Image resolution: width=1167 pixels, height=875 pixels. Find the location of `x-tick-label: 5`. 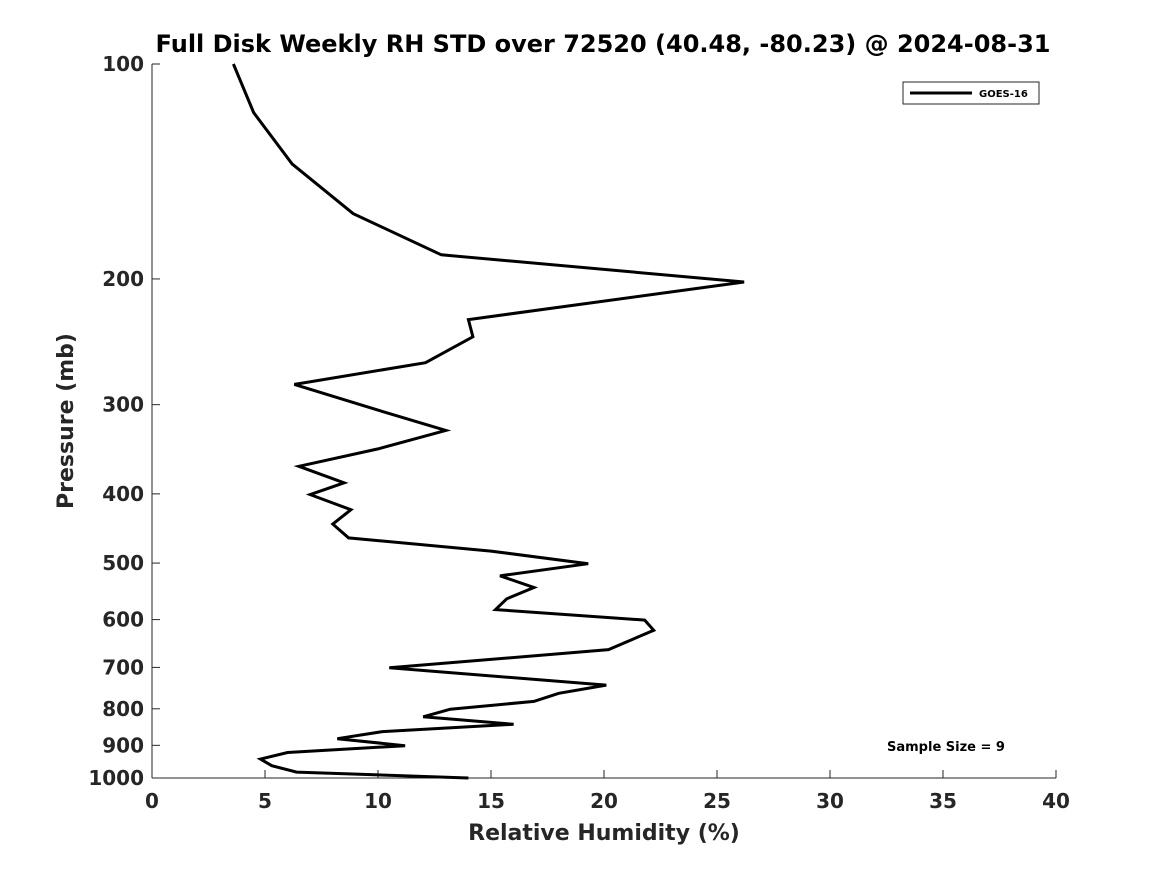

x-tick-label: 5 is located at coordinates (265, 801).